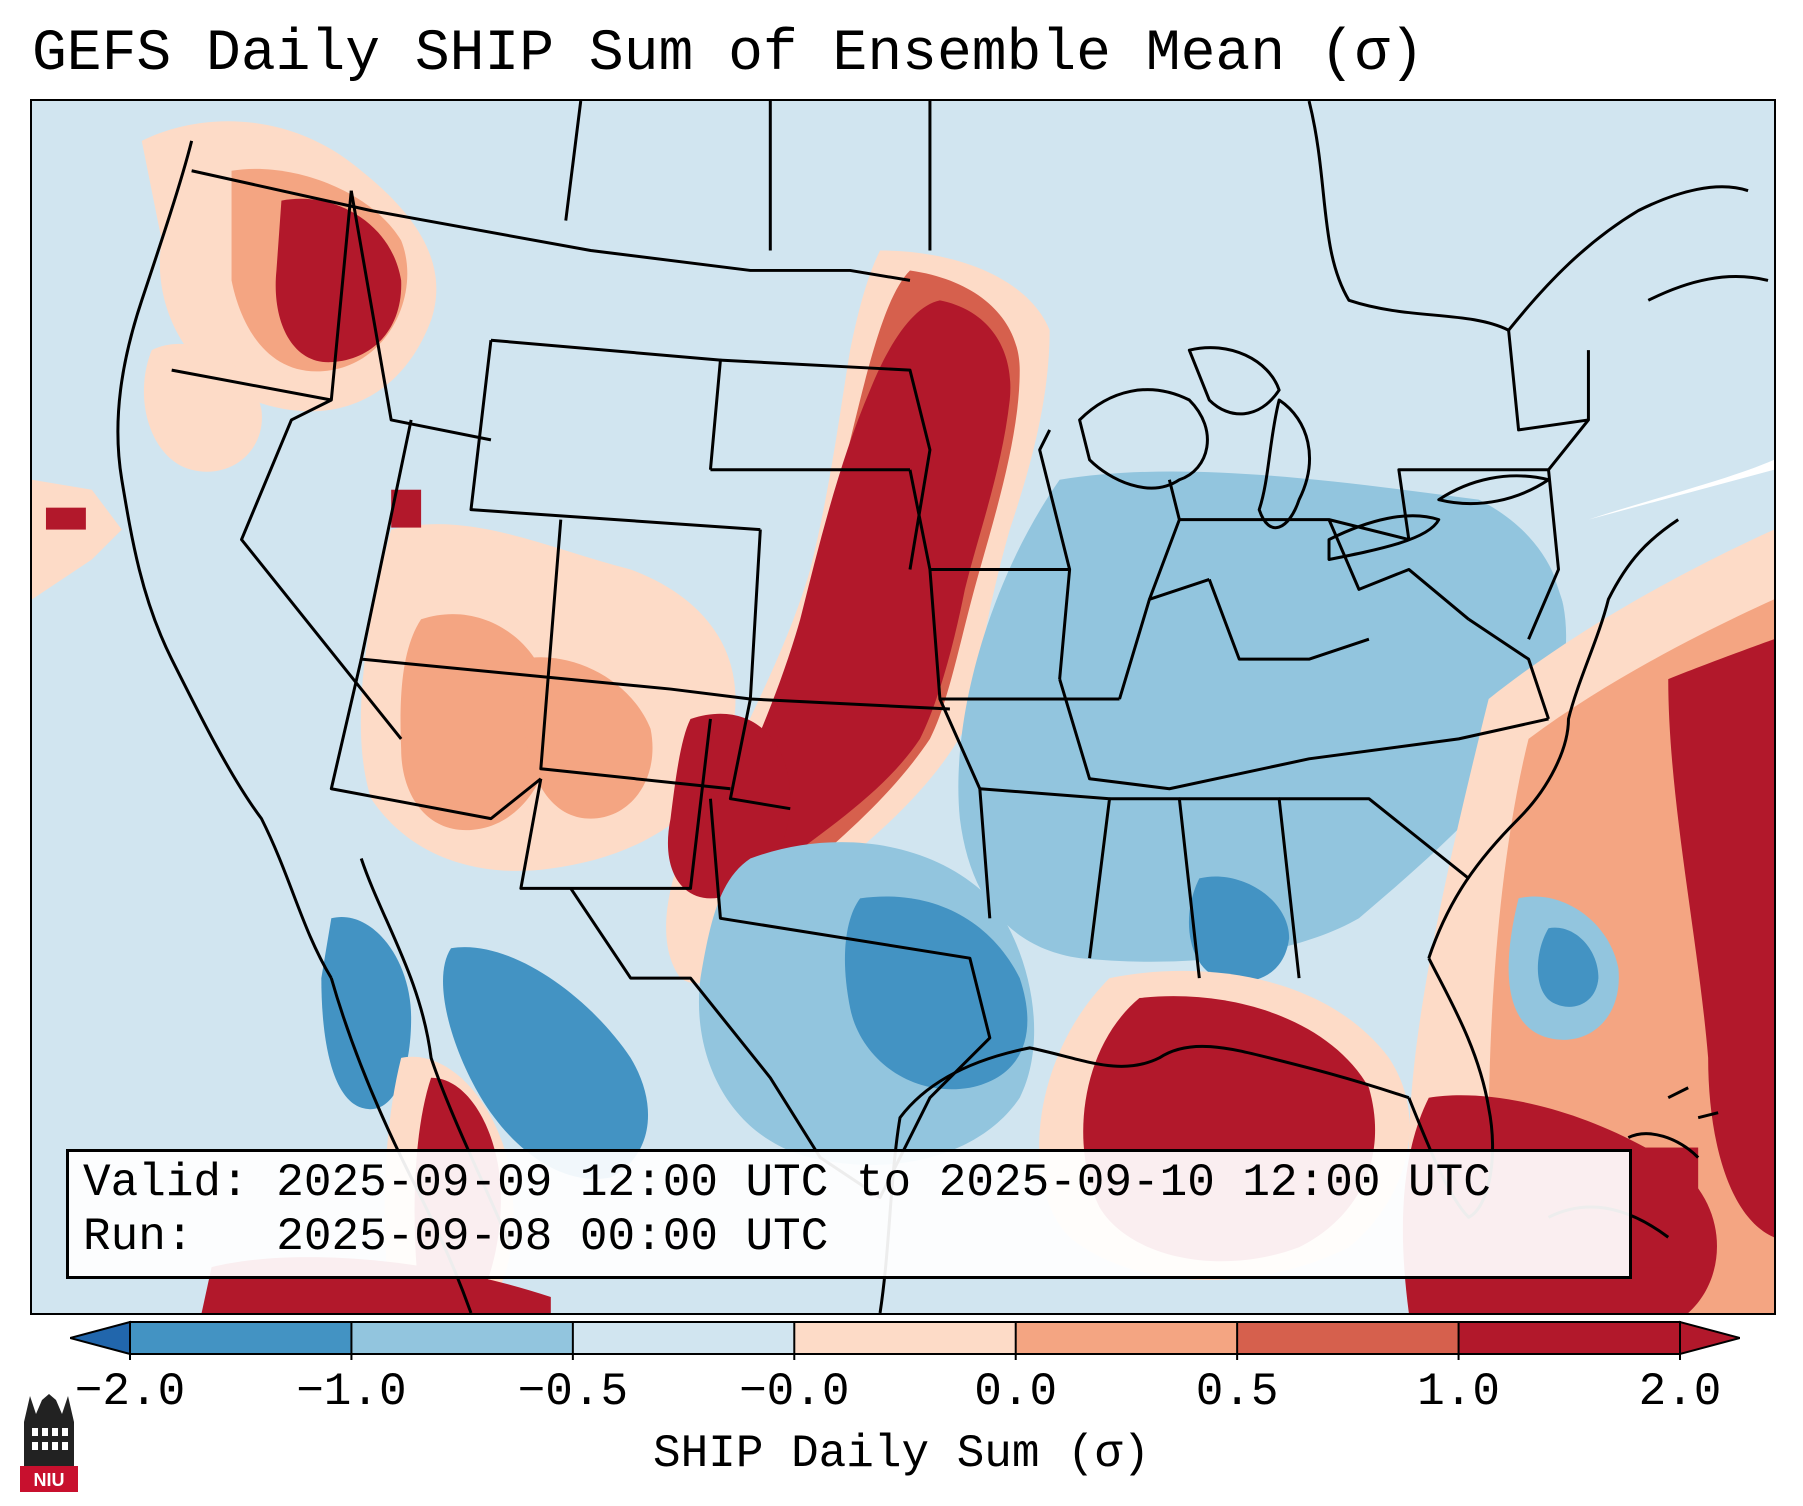  I want to click on shade-atl-dark-east, so click(1721, 938).